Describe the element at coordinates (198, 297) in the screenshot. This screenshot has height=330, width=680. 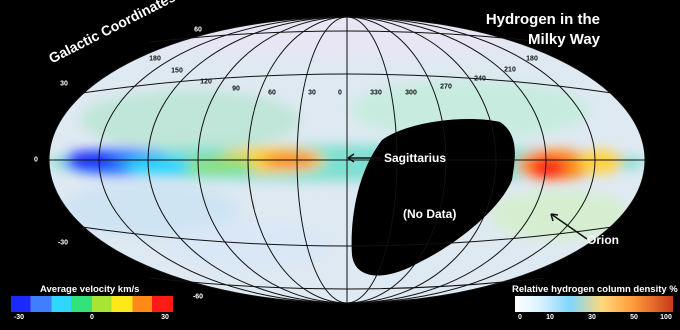
I see `lat-tick-minus-60: -60` at that location.